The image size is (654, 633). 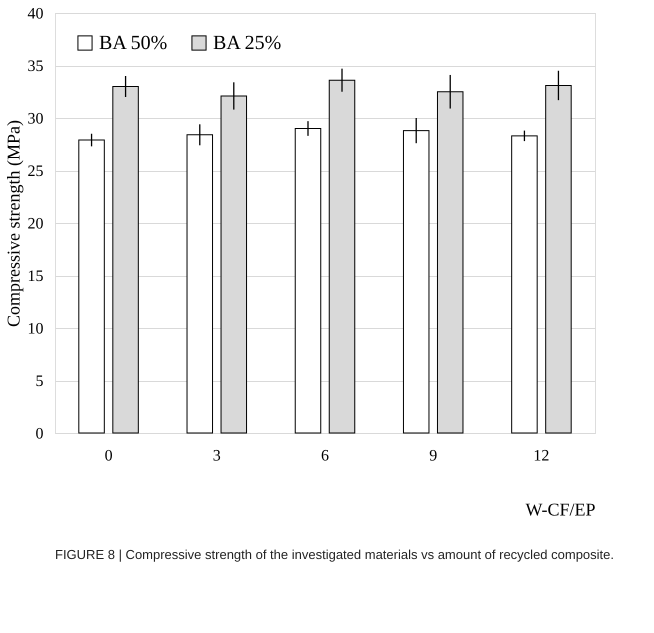 What do you see at coordinates (216, 456) in the screenshot?
I see `x-tick-label: 3` at bounding box center [216, 456].